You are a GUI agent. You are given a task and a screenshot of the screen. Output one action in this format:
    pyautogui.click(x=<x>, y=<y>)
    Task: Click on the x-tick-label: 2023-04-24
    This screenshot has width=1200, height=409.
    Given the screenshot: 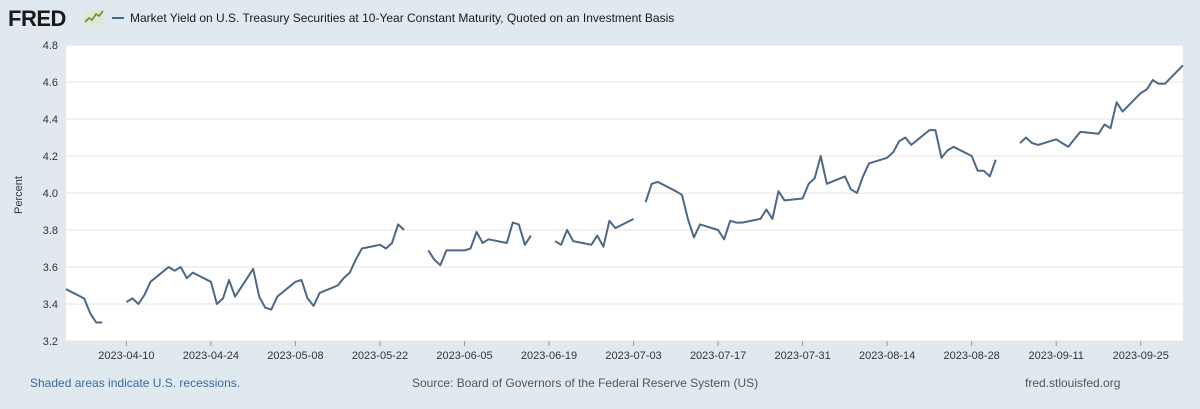 What is the action you would take?
    pyautogui.click(x=211, y=356)
    